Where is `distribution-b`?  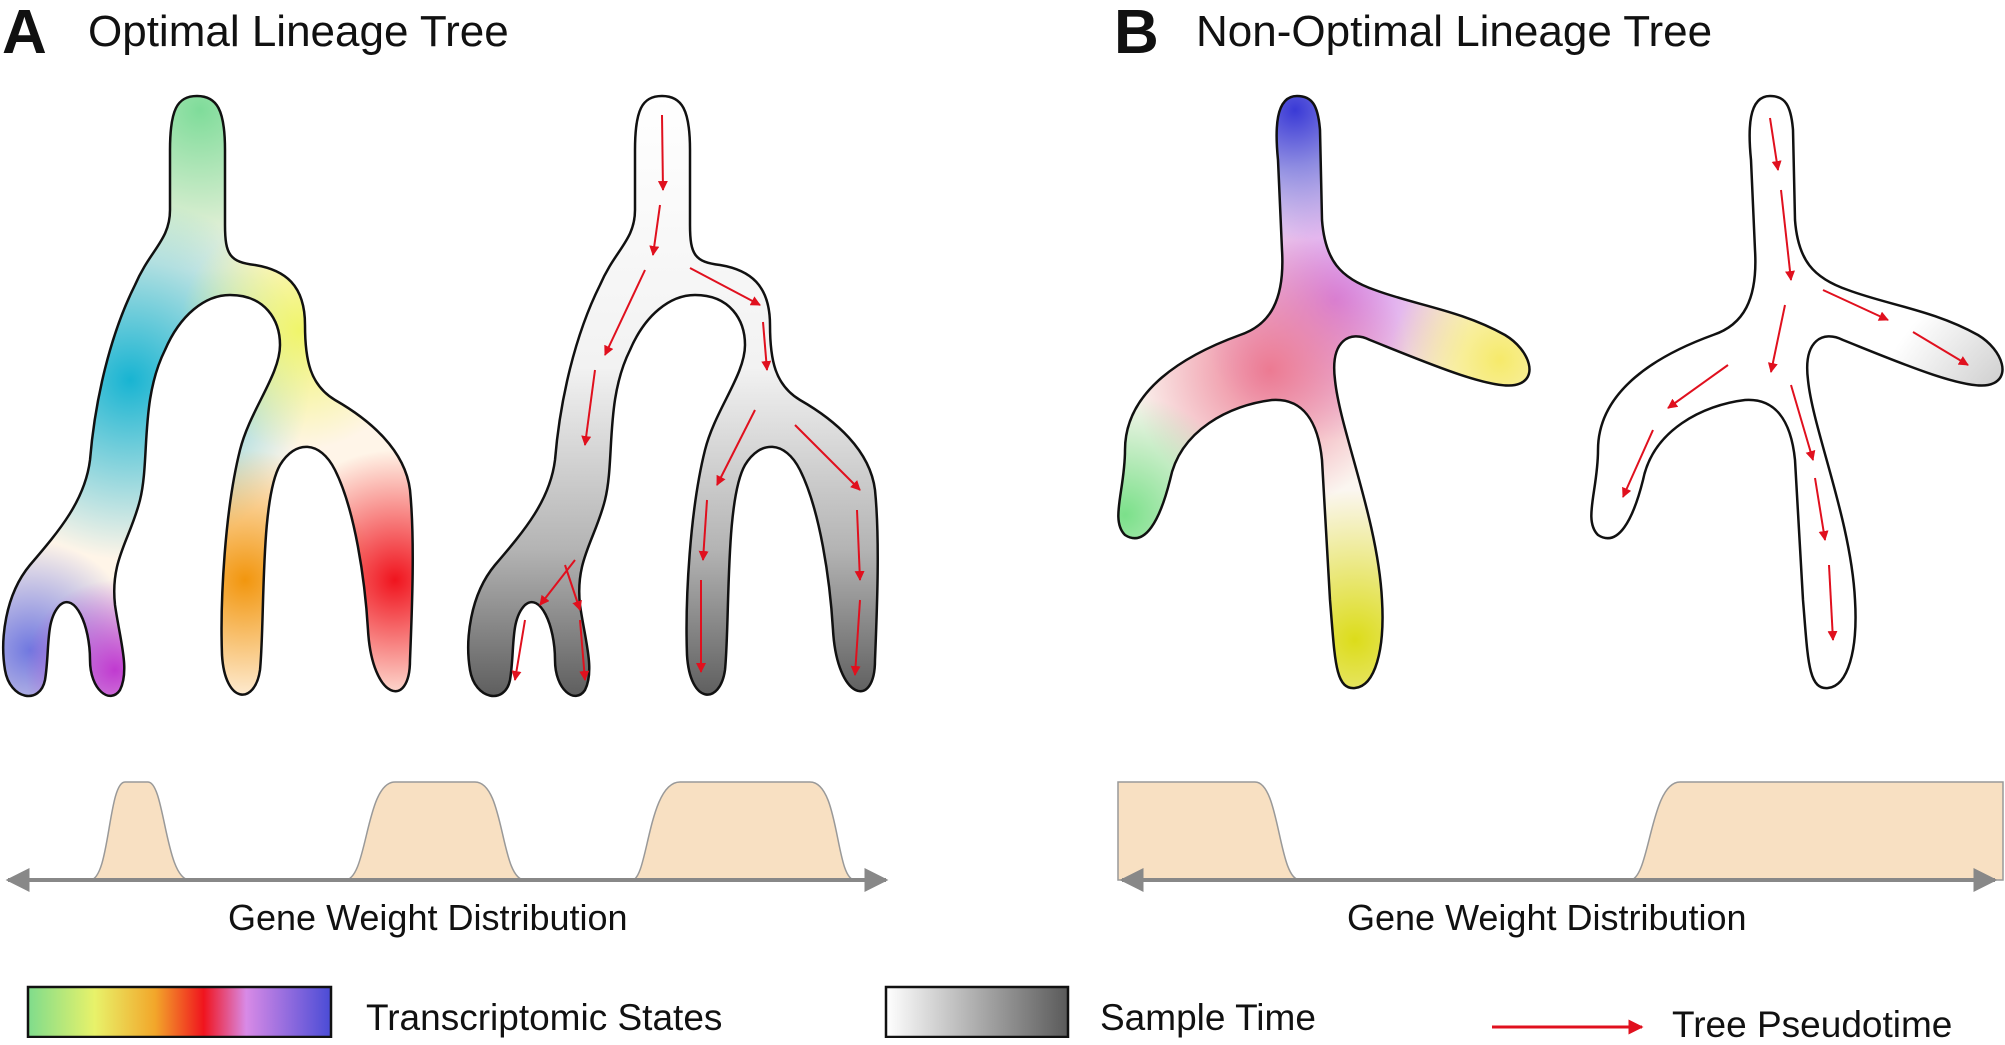
distribution-b is located at coordinates (1560, 836).